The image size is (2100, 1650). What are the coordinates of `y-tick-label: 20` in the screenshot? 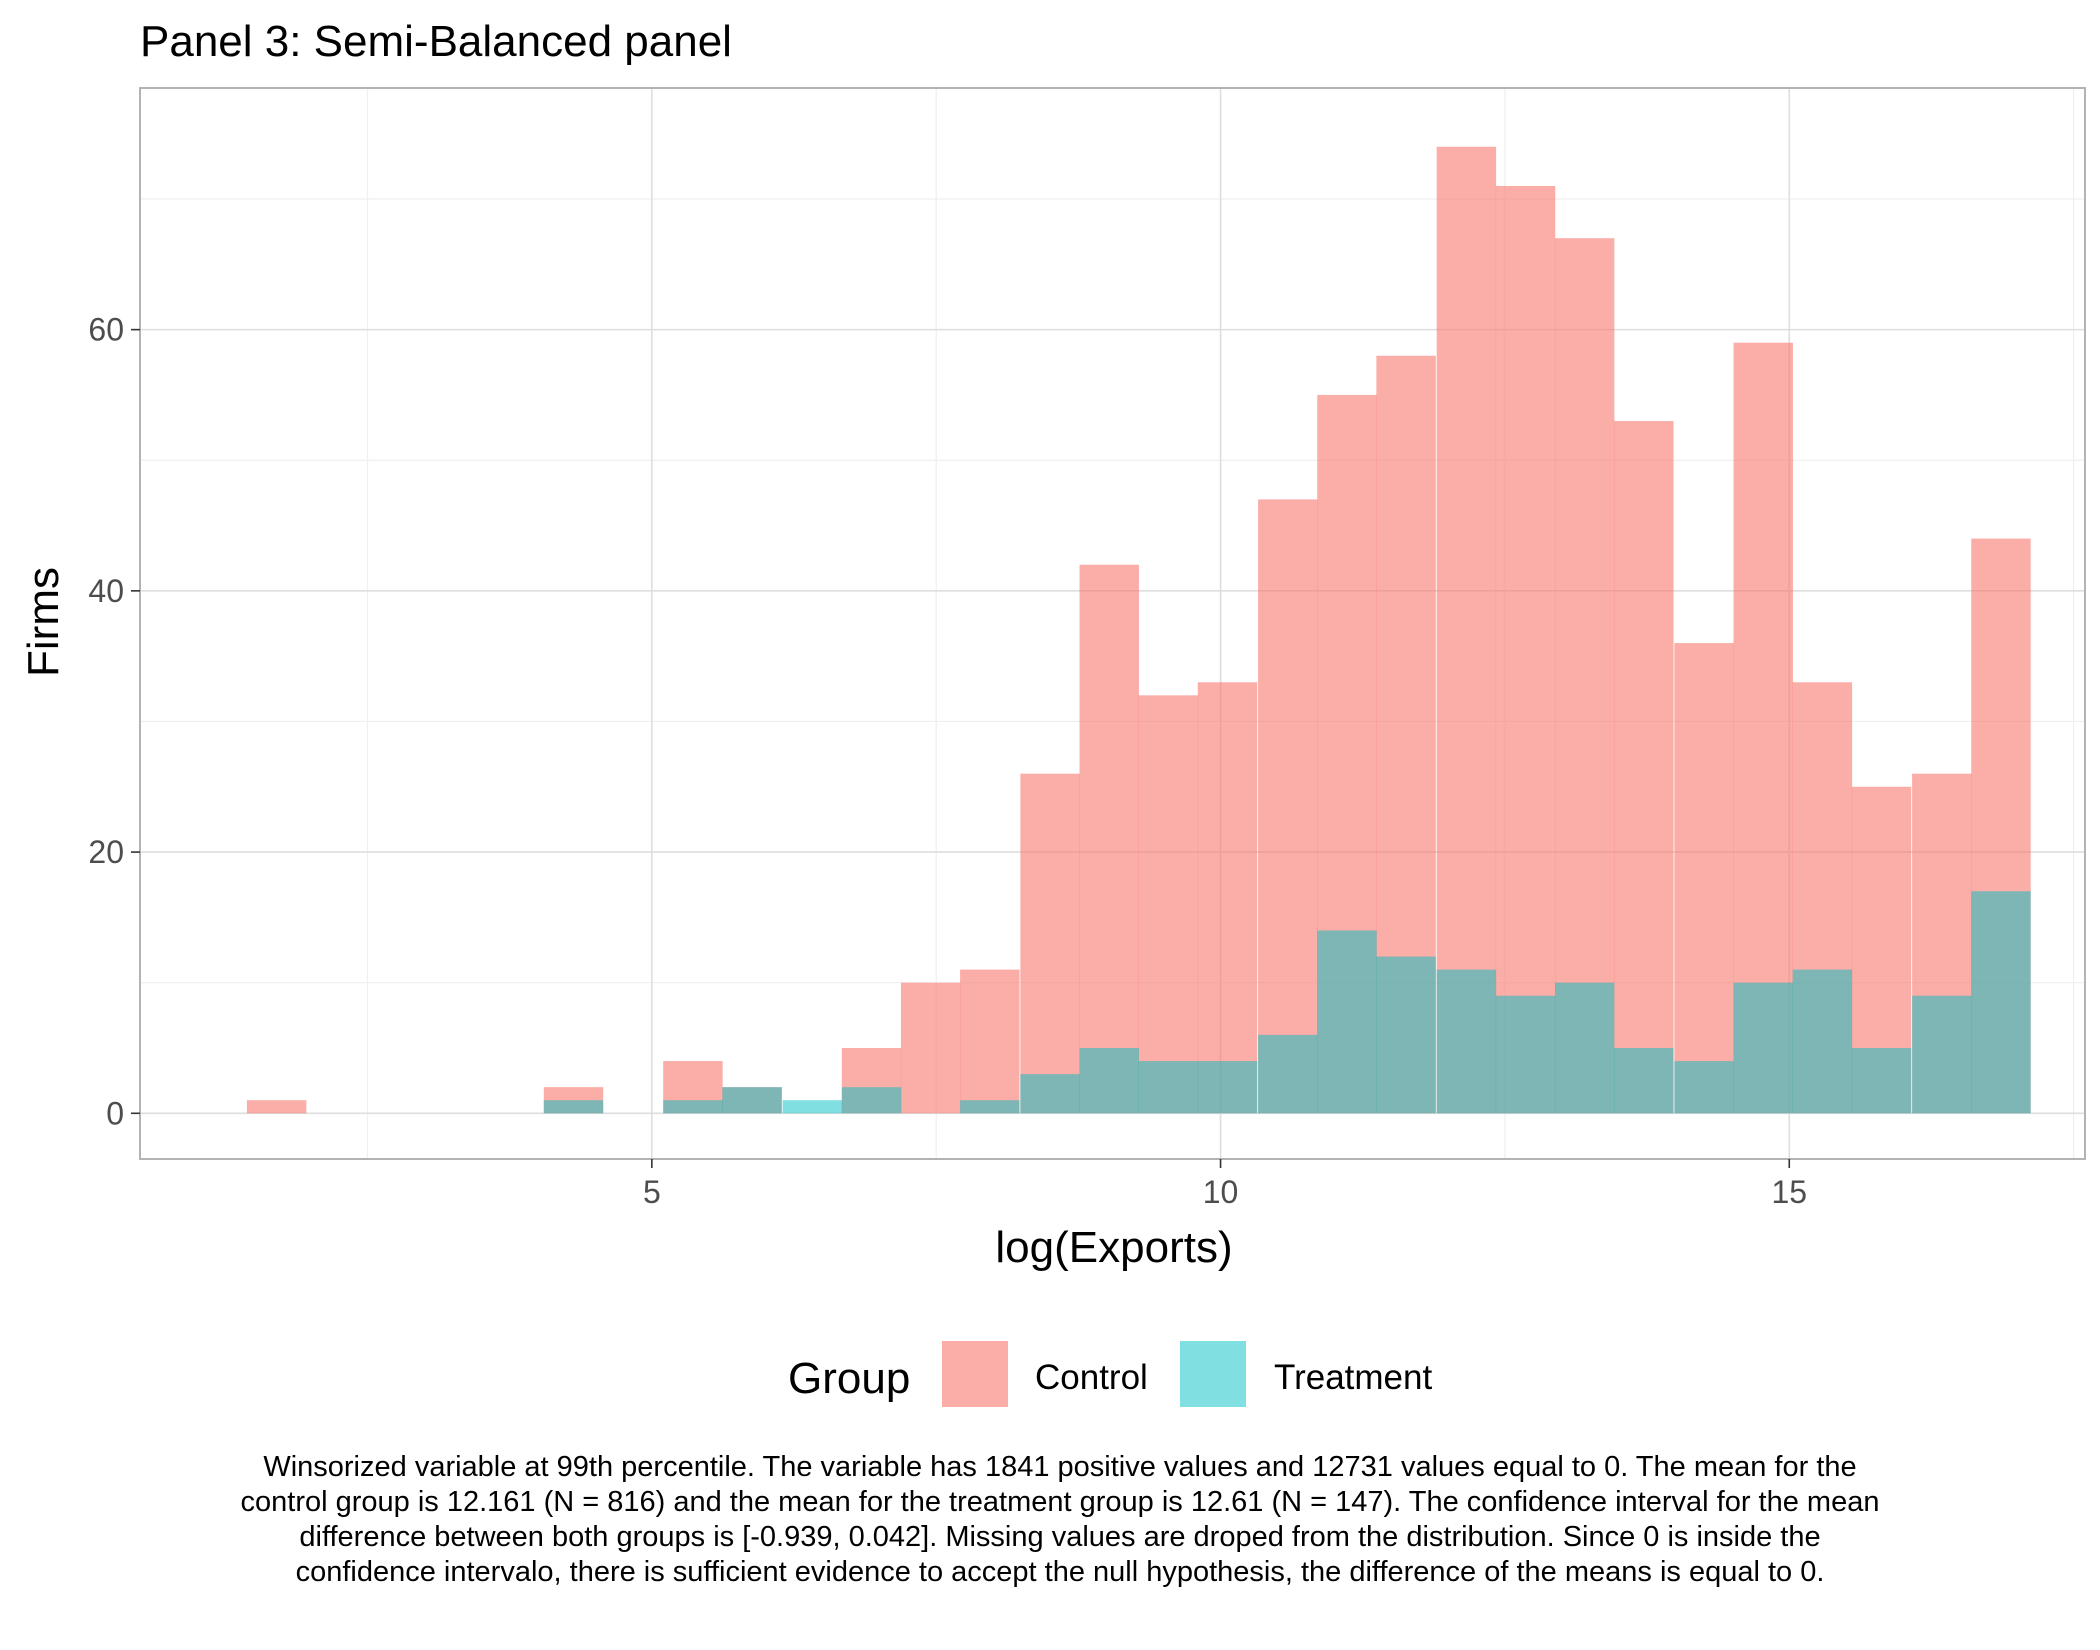 It's located at (106, 852).